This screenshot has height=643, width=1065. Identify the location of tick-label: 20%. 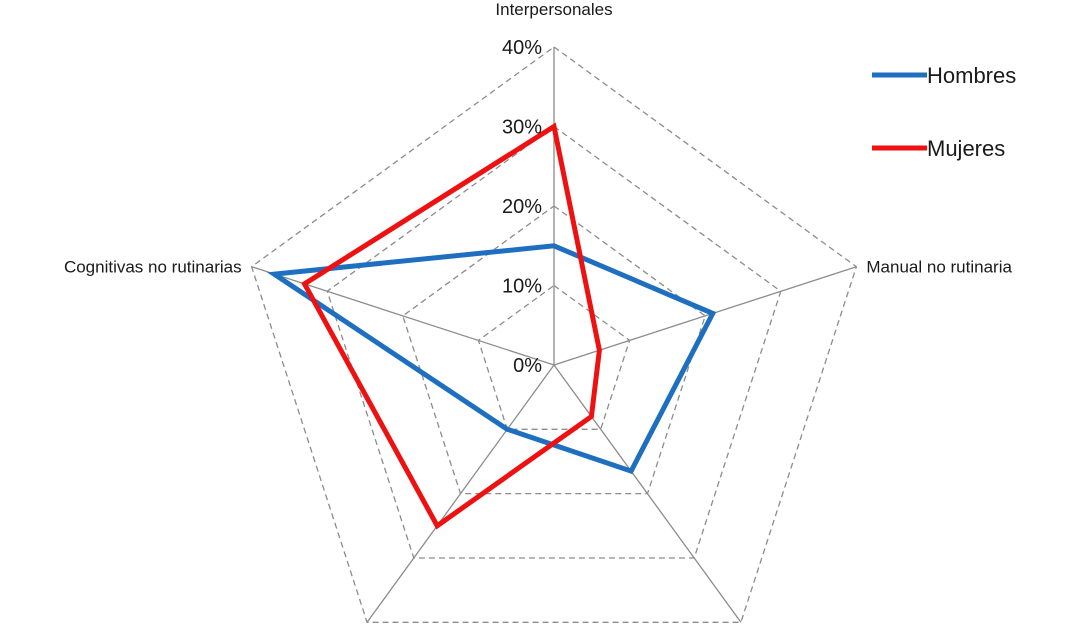
(522, 207).